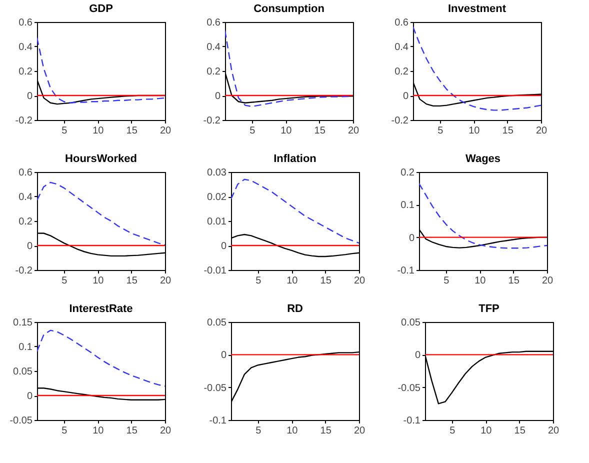 The image size is (589, 463). I want to click on chart-title: TFP, so click(489, 309).